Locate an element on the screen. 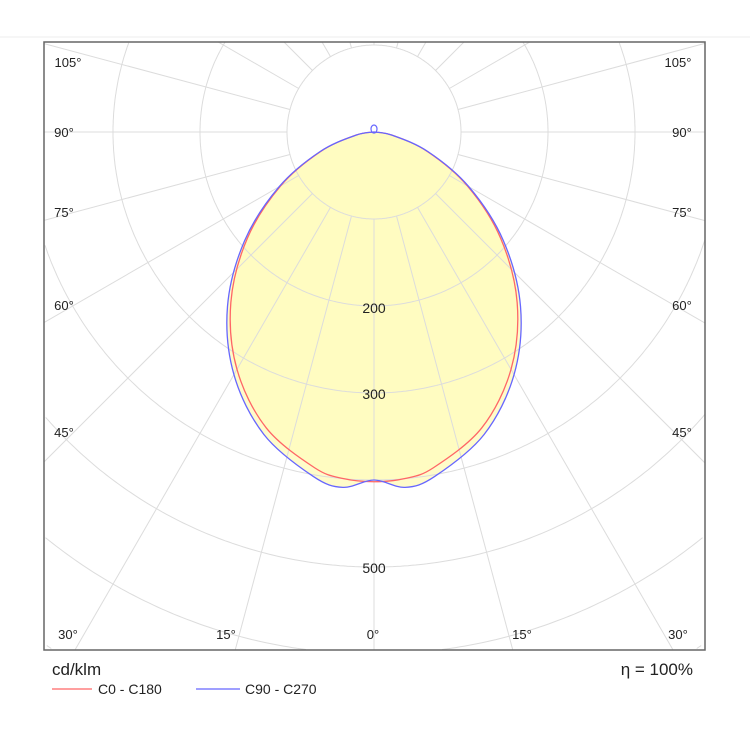 The width and height of the screenshot is (750, 750). angle-label-left-75: 75° is located at coordinates (64, 212).